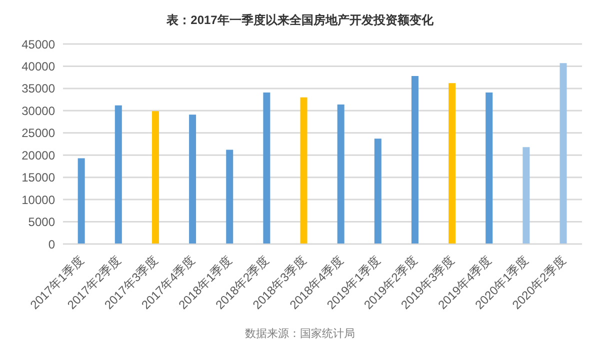 The image size is (600, 352). I want to click on source-note: 数据来源：国家统计局, so click(300, 333).